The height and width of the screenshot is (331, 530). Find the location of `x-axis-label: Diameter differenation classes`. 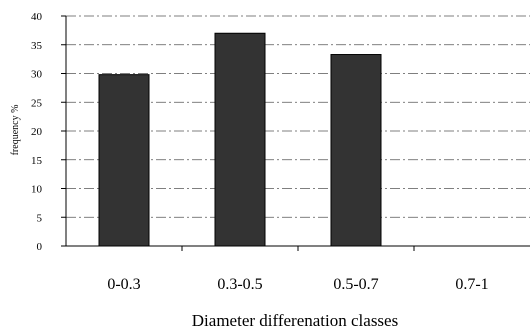

x-axis-label: Diameter differenation classes is located at coordinates (295, 320).